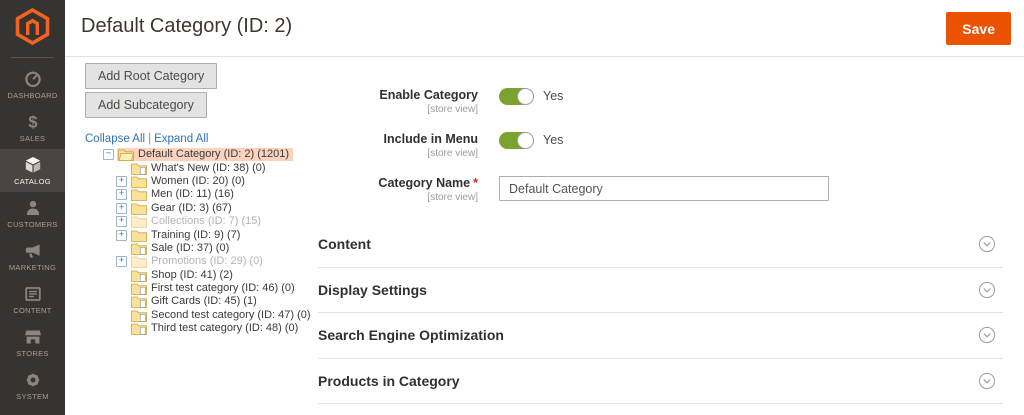 The image size is (1024, 415). I want to click on section-search-engine-optimization: Search Engine Optimization, so click(660, 336).